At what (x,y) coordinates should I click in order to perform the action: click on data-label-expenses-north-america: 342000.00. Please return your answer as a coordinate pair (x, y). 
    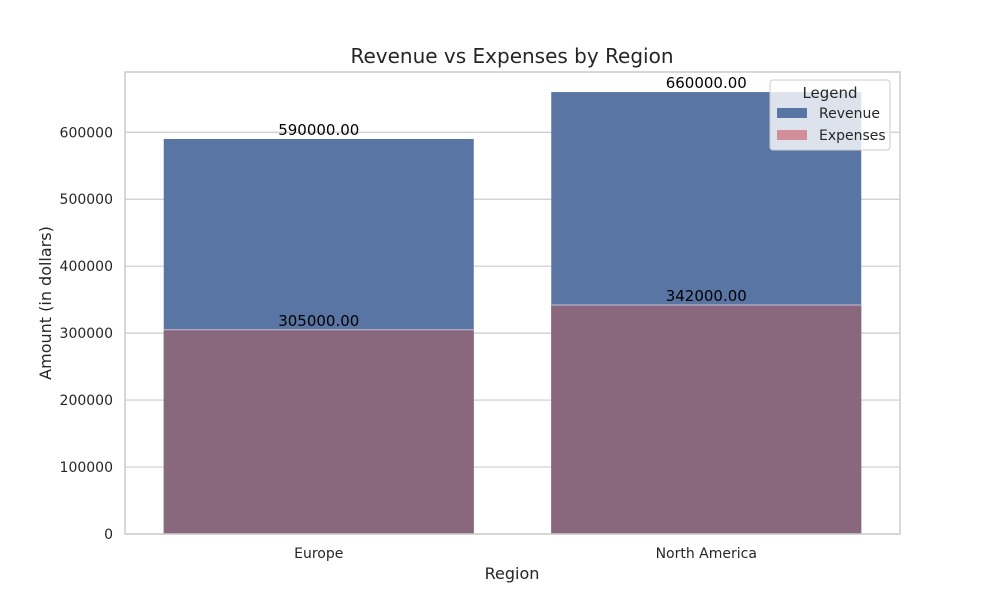
    Looking at the image, I should click on (706, 296).